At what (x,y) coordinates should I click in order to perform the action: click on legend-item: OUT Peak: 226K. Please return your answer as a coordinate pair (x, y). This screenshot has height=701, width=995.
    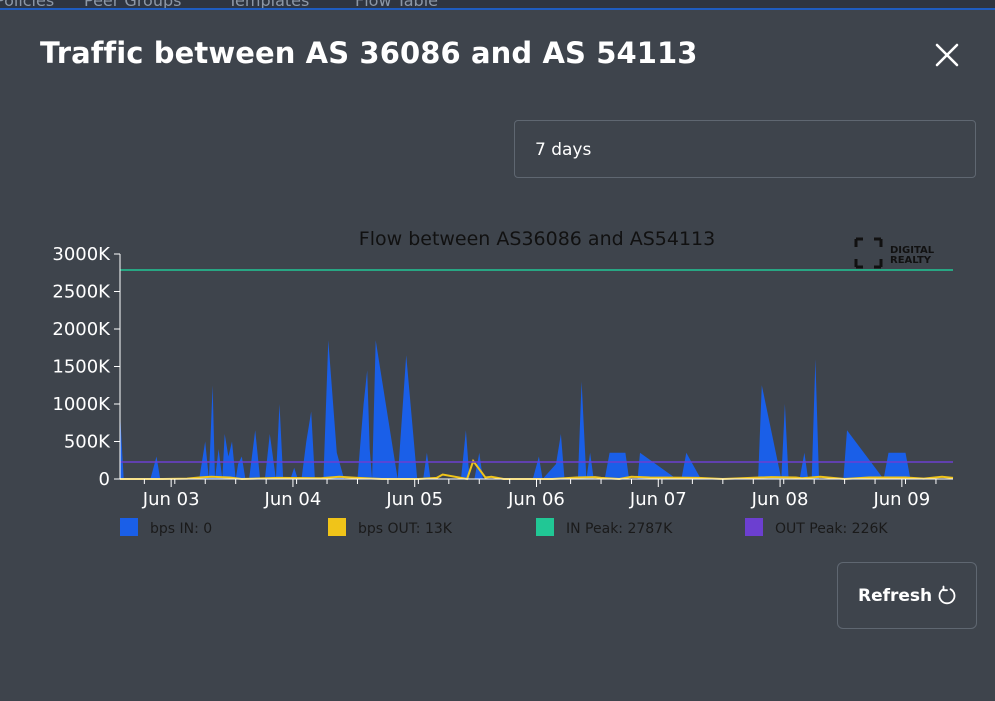
    Looking at the image, I should click on (816, 527).